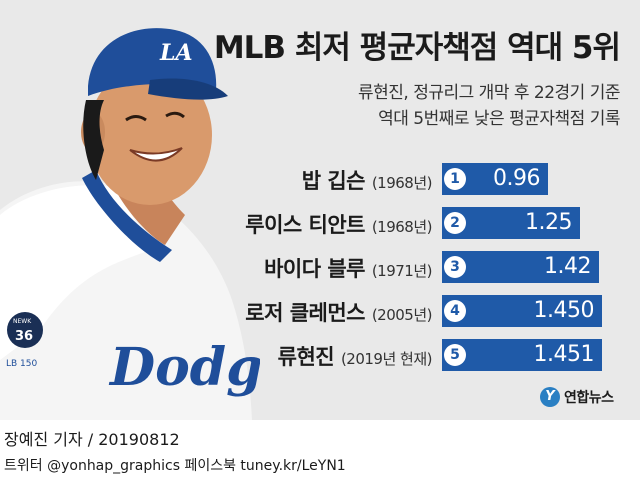  What do you see at coordinates (22, 364) in the screenshot?
I see `sleeve-text: LB 150` at bounding box center [22, 364].